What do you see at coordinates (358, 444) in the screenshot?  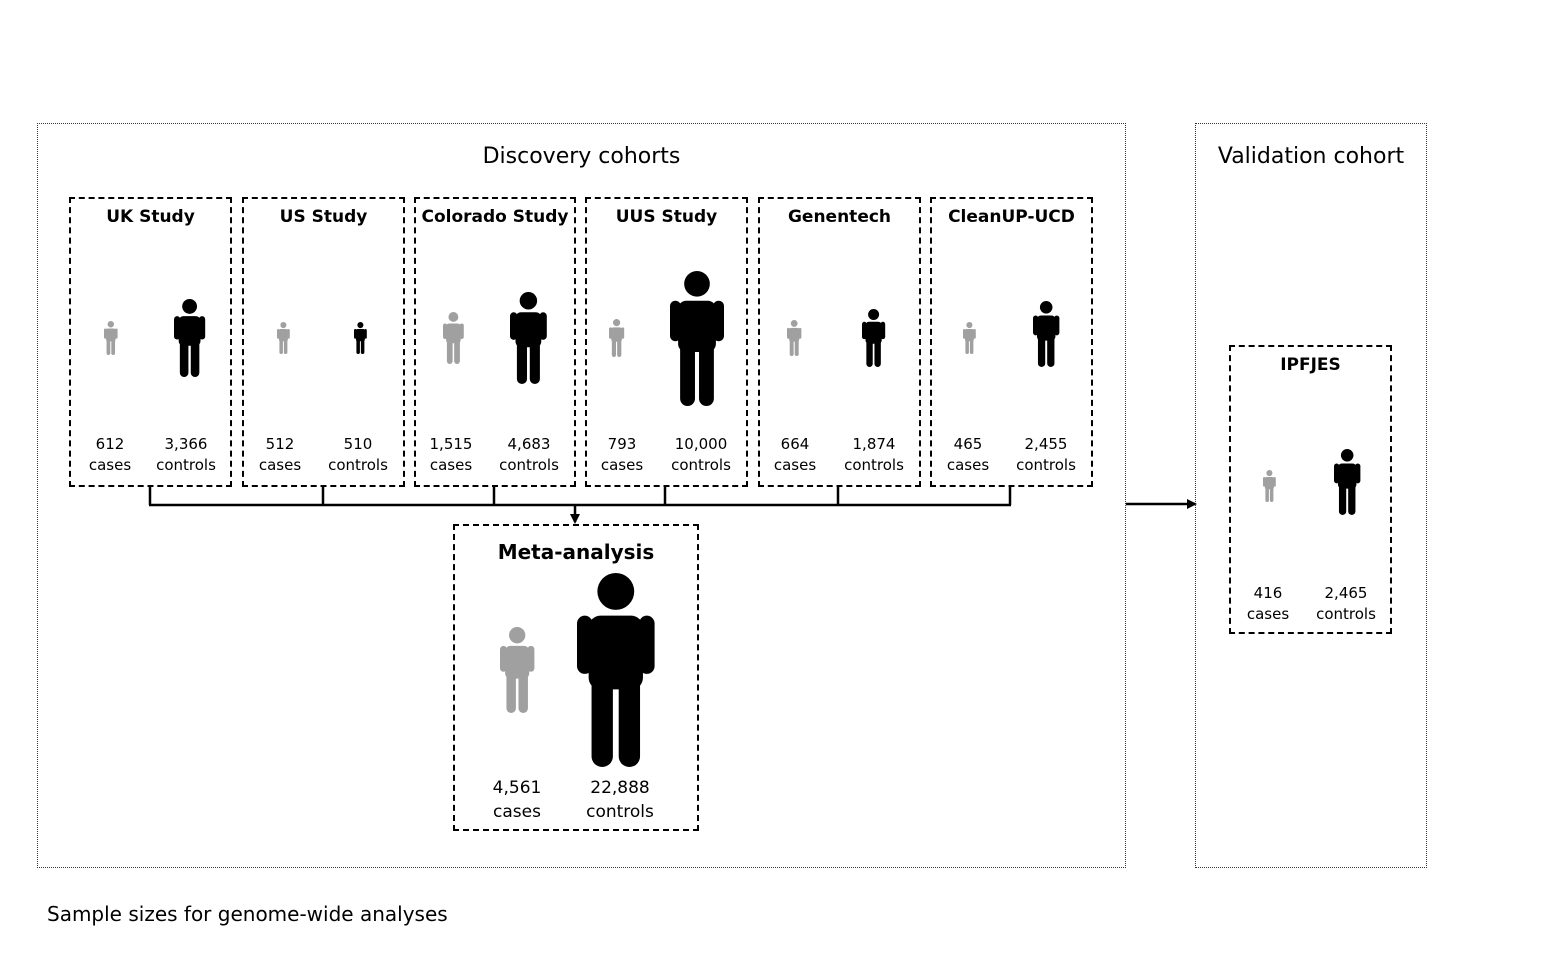 I see `controls-label-count: 510` at bounding box center [358, 444].